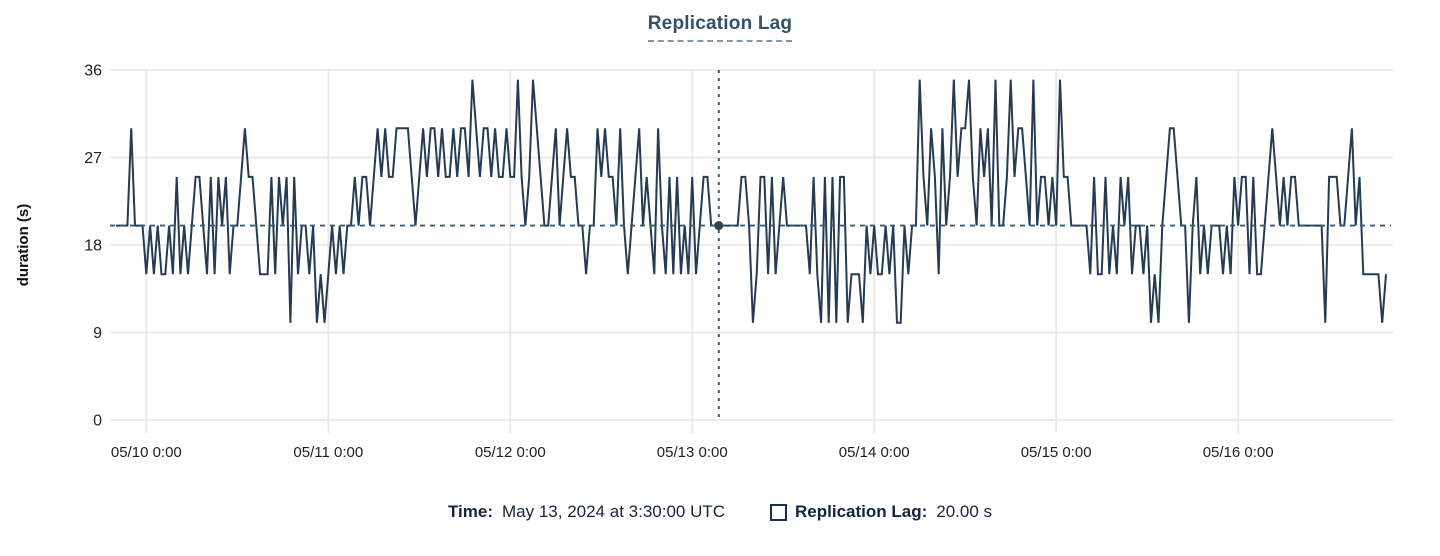 The width and height of the screenshot is (1440, 556). What do you see at coordinates (23, 245) in the screenshot?
I see `y-axis-title: duration (s)` at bounding box center [23, 245].